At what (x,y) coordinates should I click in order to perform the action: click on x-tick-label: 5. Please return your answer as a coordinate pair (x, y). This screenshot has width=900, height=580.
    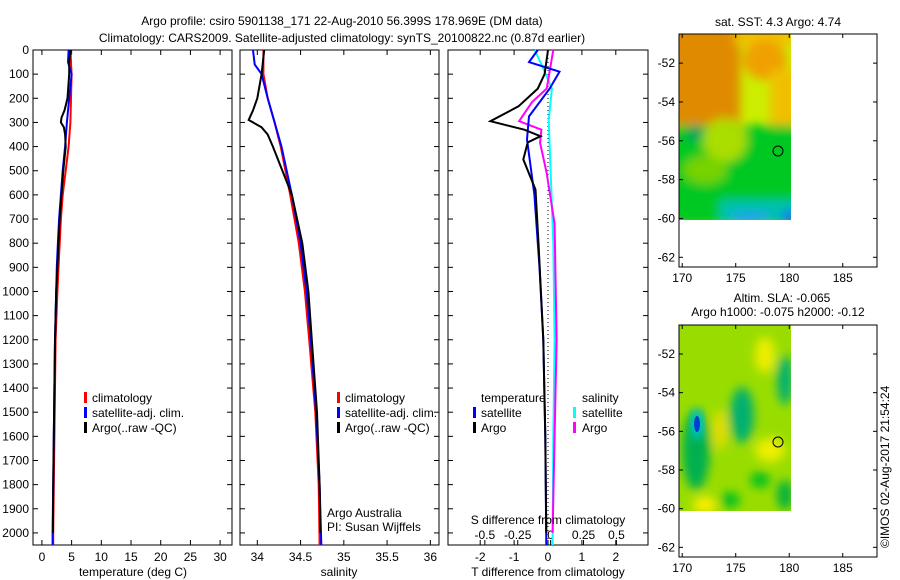
    Looking at the image, I should click on (71, 557).